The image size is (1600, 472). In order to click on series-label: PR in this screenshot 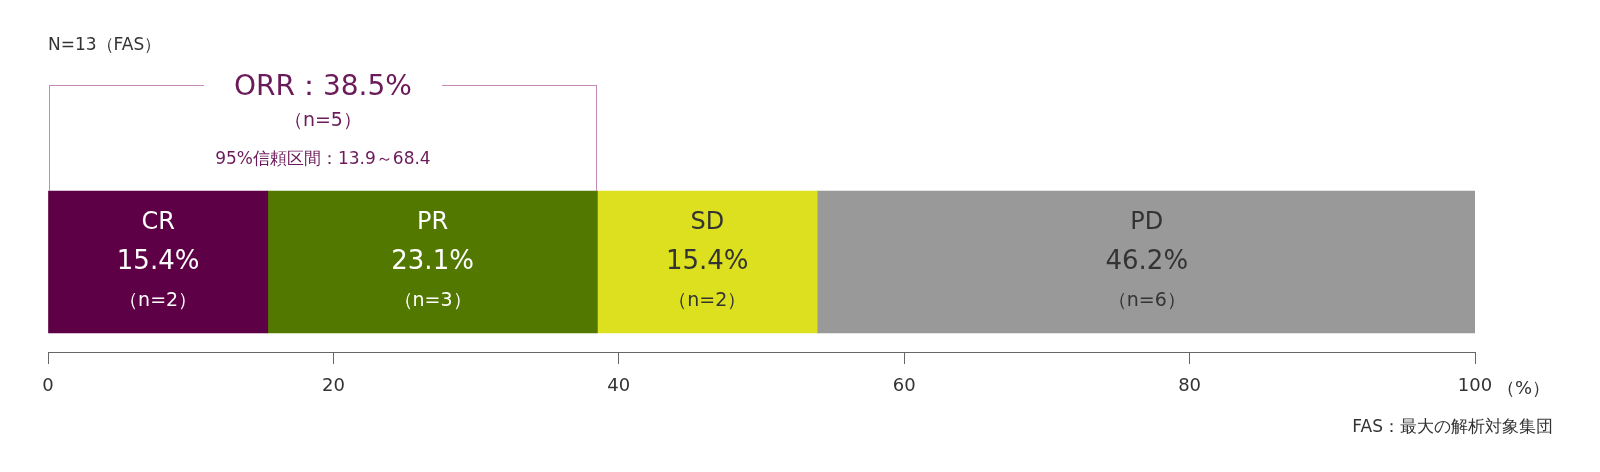, I will do `click(433, 221)`.